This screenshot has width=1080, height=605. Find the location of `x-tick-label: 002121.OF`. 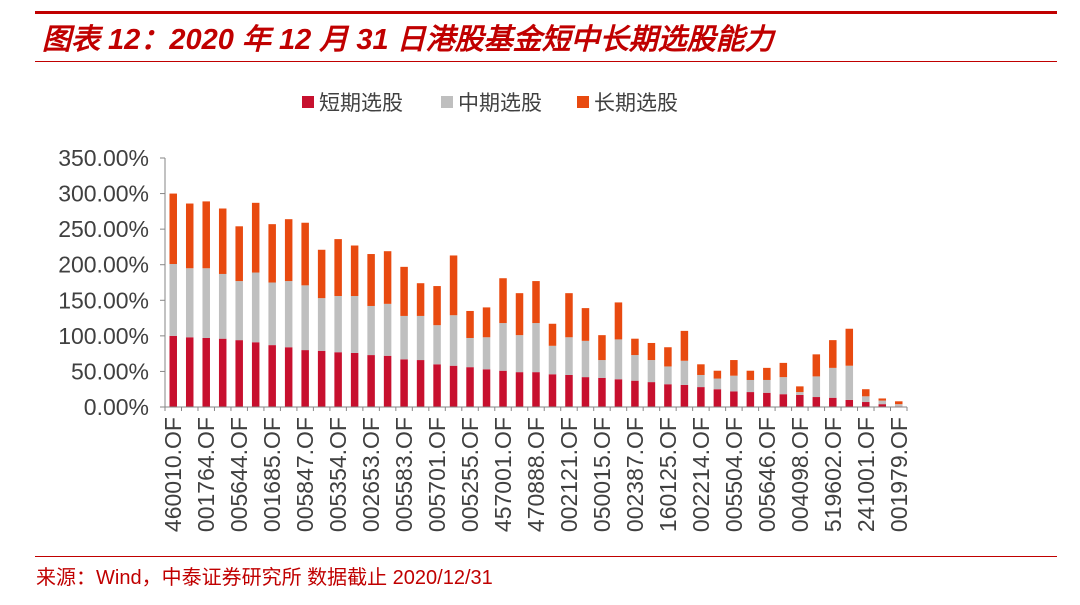

x-tick-label: 002121.OF is located at coordinates (569, 474).